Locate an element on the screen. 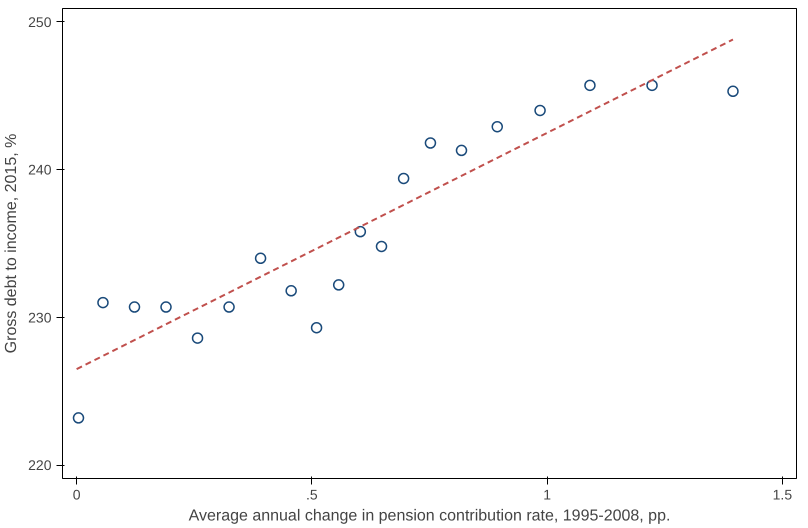  x-axis-title: Average annual change in pension contribution rate, 1995-2008, pp. is located at coordinates (429, 516).